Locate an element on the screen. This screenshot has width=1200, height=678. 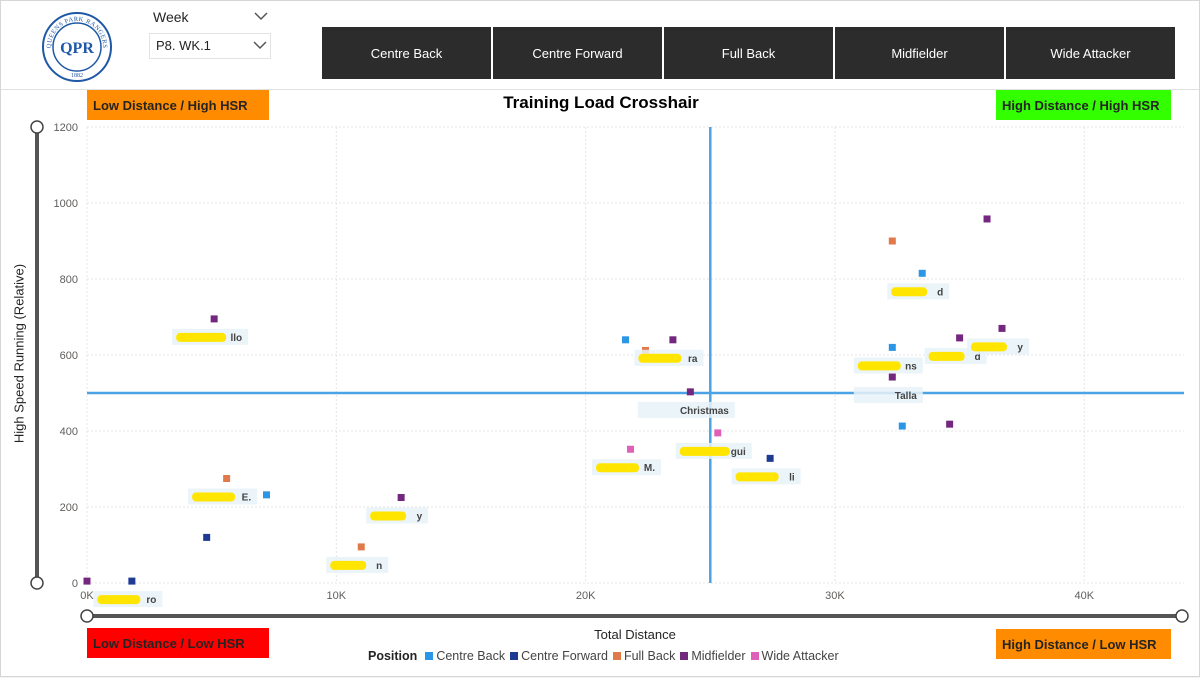
data-label: li is located at coordinates (792, 477).